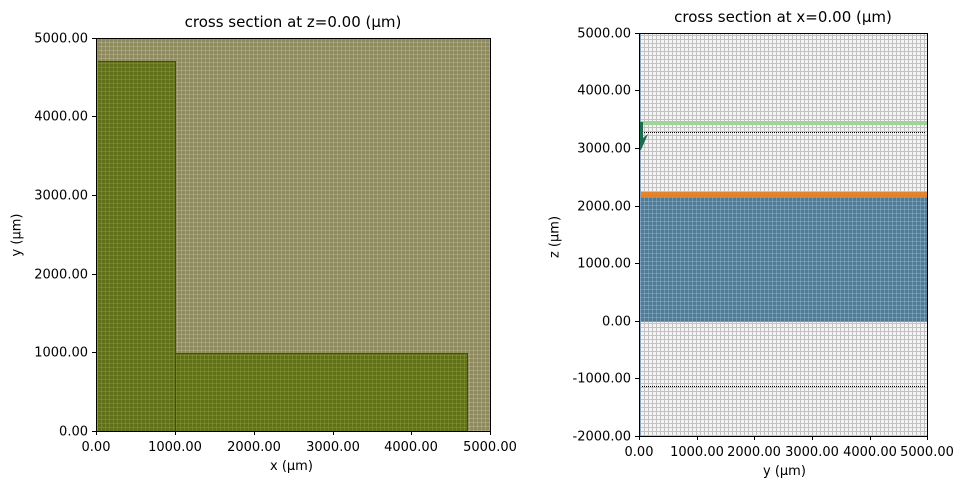 This screenshot has height=490, width=965. I want to click on right-y-axis-label: z (µm), so click(555, 237).